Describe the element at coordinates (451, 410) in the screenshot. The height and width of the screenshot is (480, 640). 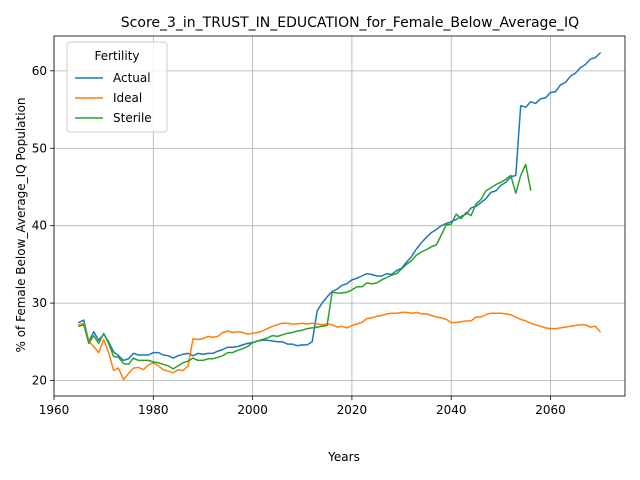
I see `x-tick-label: 2040` at that location.